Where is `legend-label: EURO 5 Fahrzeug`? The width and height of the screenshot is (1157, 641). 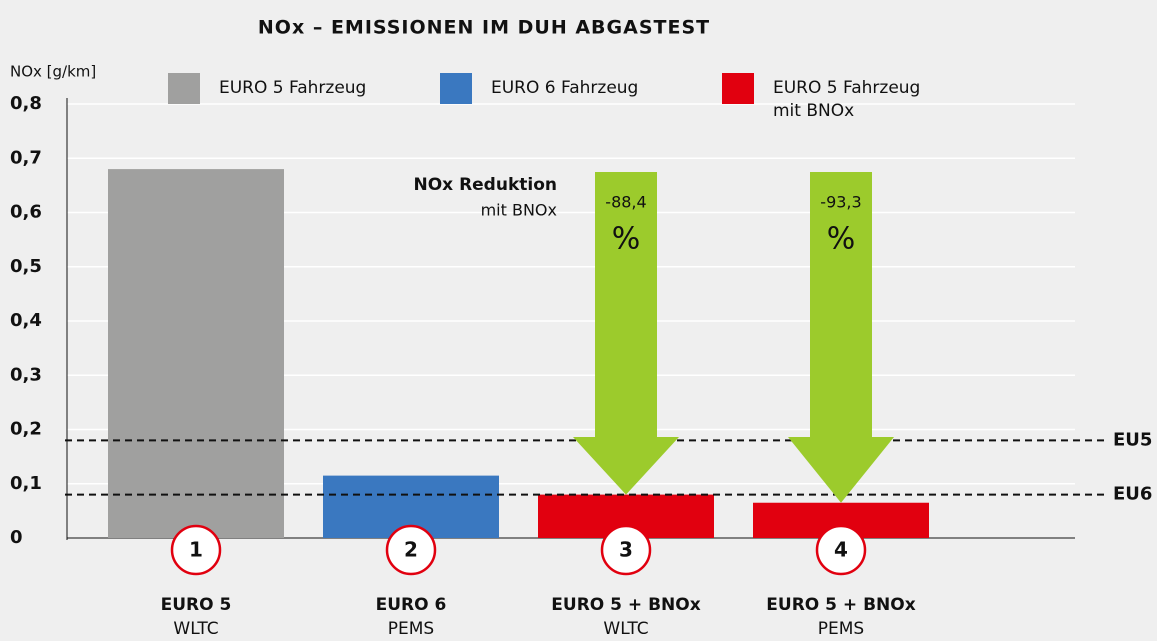
legend-label: EURO 5 Fahrzeug is located at coordinates (293, 88).